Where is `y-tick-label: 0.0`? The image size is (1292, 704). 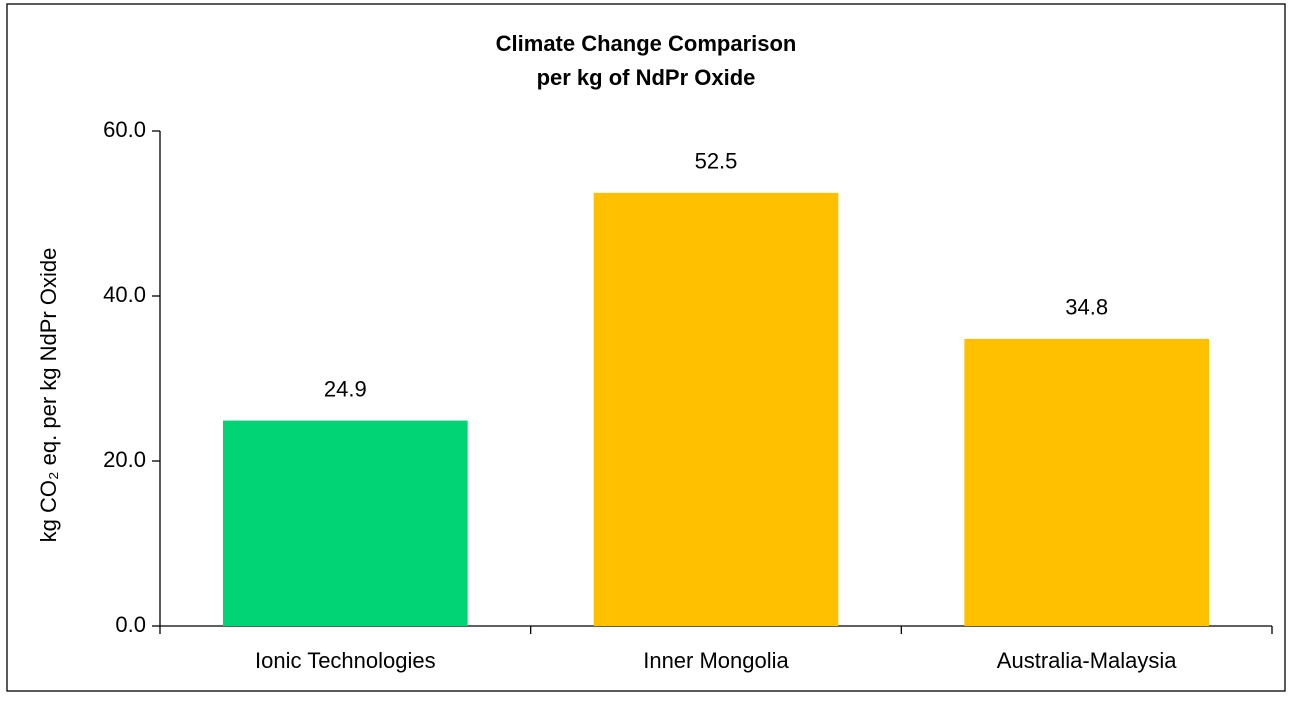 y-tick-label: 0.0 is located at coordinates (130, 624).